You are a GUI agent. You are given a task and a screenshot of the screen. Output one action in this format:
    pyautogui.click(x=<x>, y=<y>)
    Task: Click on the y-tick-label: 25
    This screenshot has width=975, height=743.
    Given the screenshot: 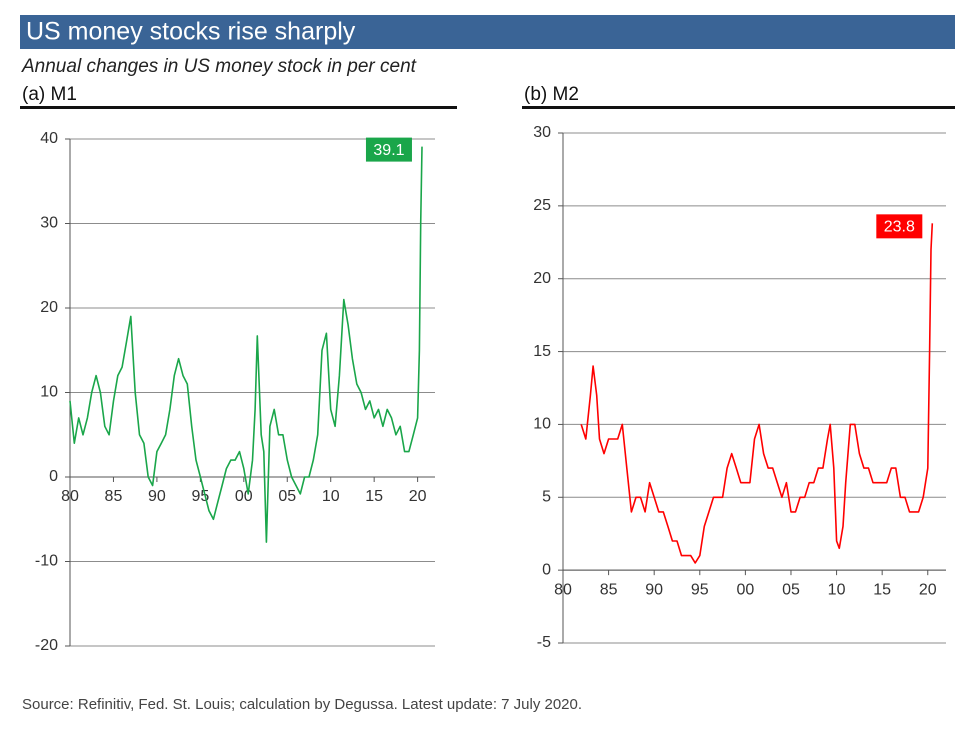 What is the action you would take?
    pyautogui.click(x=542, y=205)
    